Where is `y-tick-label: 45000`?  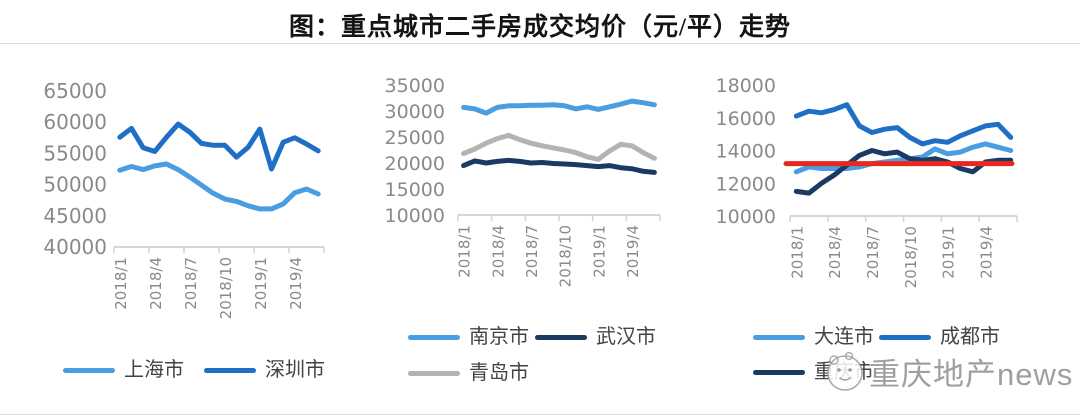 y-tick-label: 45000 is located at coordinates (75, 216).